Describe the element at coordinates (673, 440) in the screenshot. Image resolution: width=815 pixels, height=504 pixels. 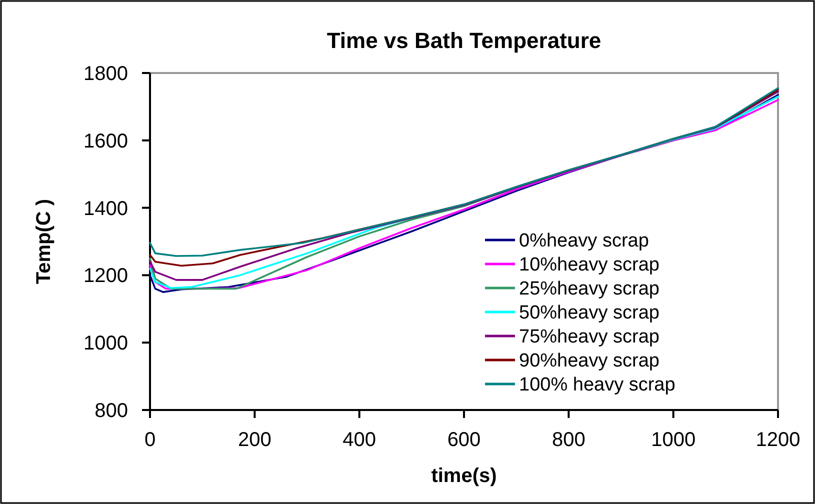
I see `x-tick-label: 1000` at that location.